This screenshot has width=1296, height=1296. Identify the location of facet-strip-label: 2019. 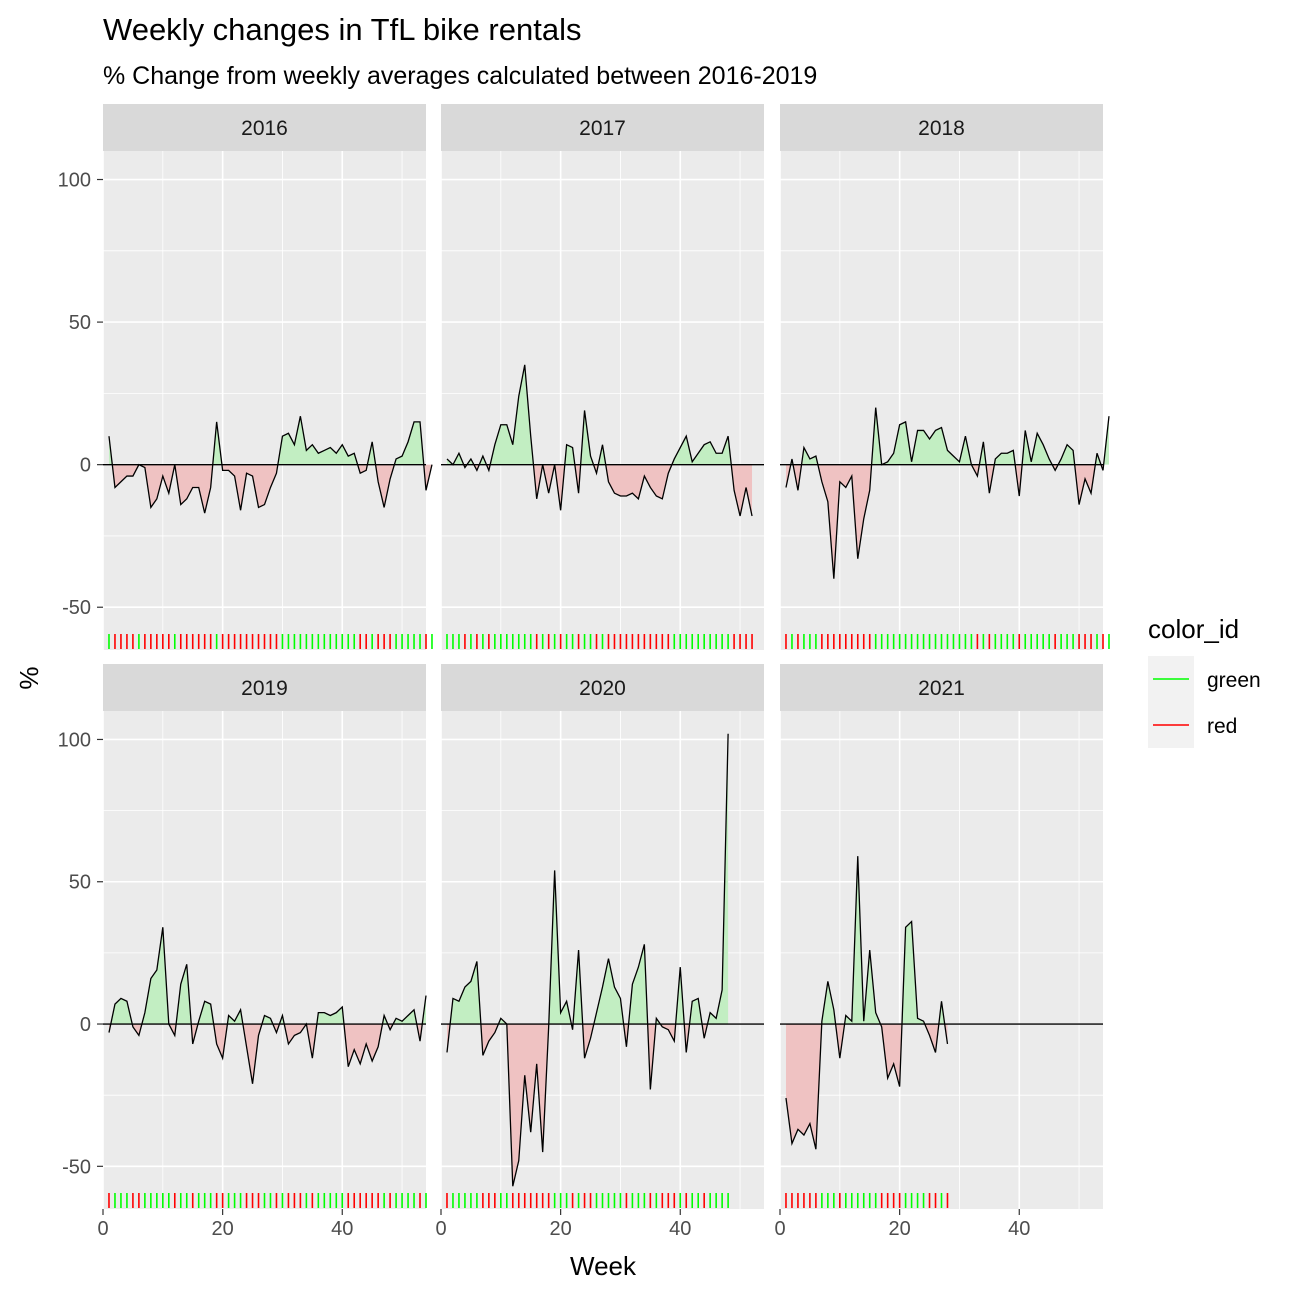
(264, 688).